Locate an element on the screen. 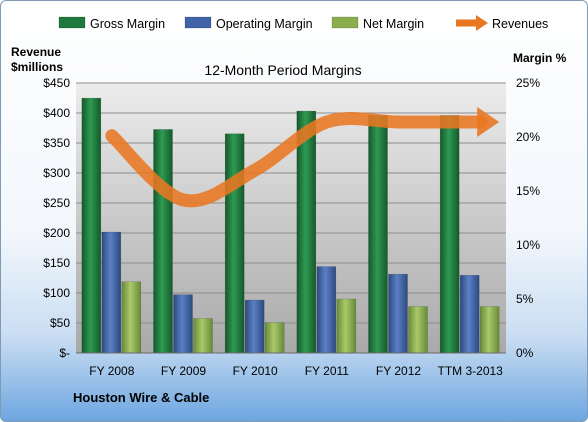 The width and height of the screenshot is (588, 422). net-margin-legend-swatch is located at coordinates (345, 22).